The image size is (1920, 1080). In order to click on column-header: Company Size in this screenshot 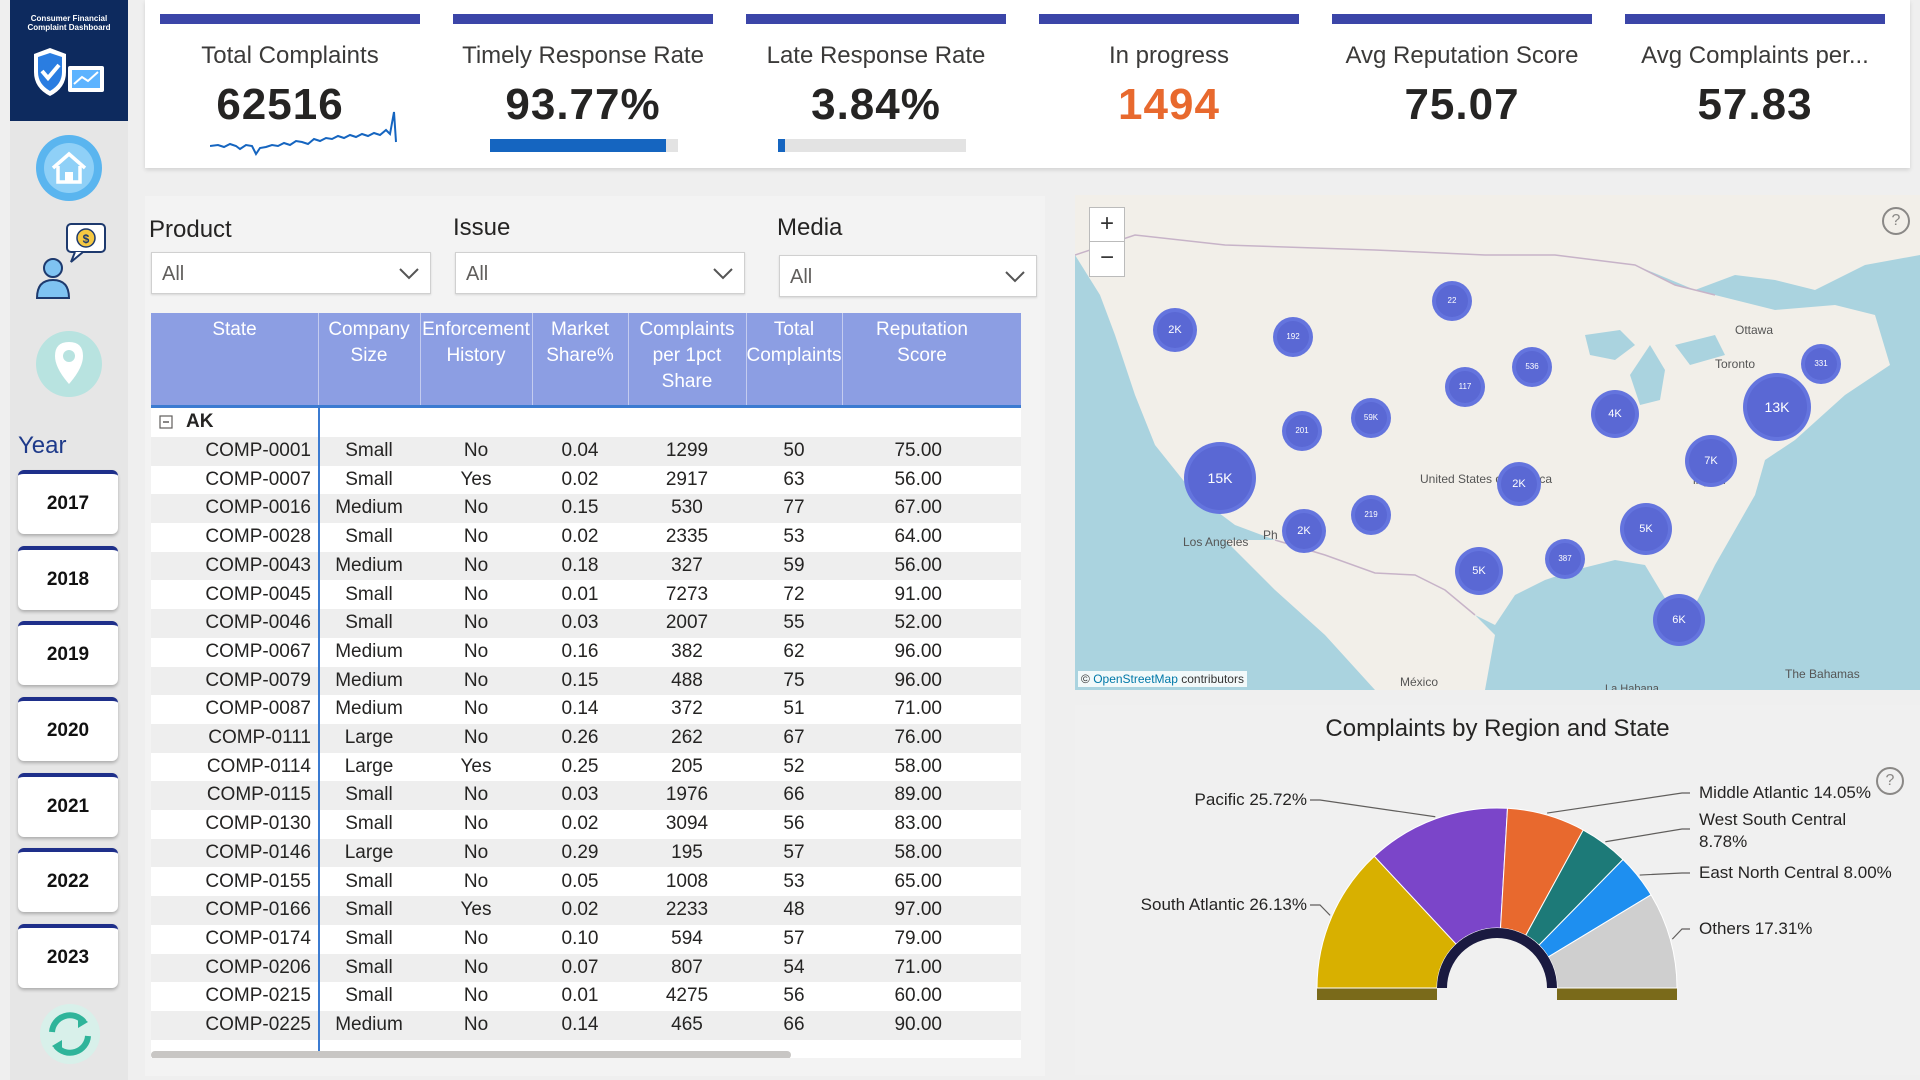, I will do `click(369, 343)`.